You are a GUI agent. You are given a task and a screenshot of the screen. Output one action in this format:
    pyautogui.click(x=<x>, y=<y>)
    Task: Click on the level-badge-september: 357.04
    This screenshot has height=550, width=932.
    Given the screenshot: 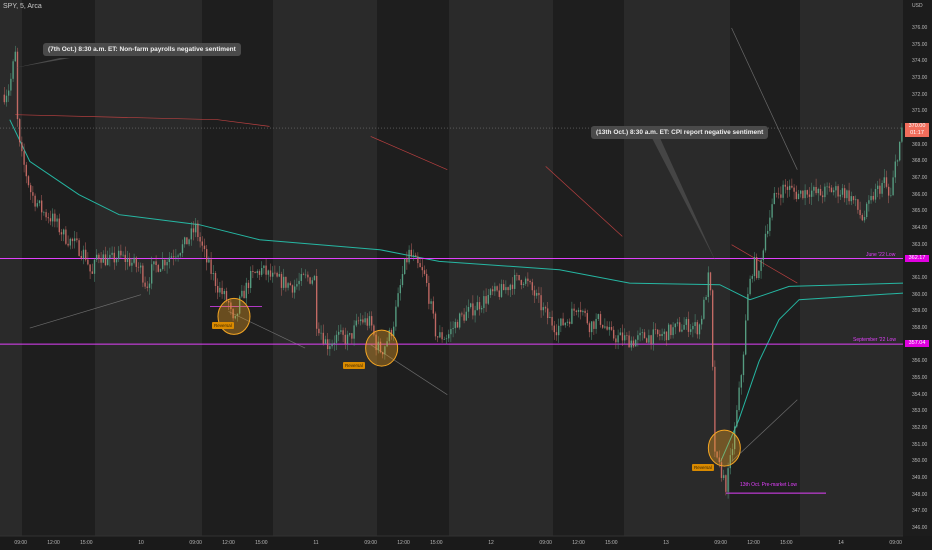 What is the action you would take?
    pyautogui.click(x=917, y=343)
    